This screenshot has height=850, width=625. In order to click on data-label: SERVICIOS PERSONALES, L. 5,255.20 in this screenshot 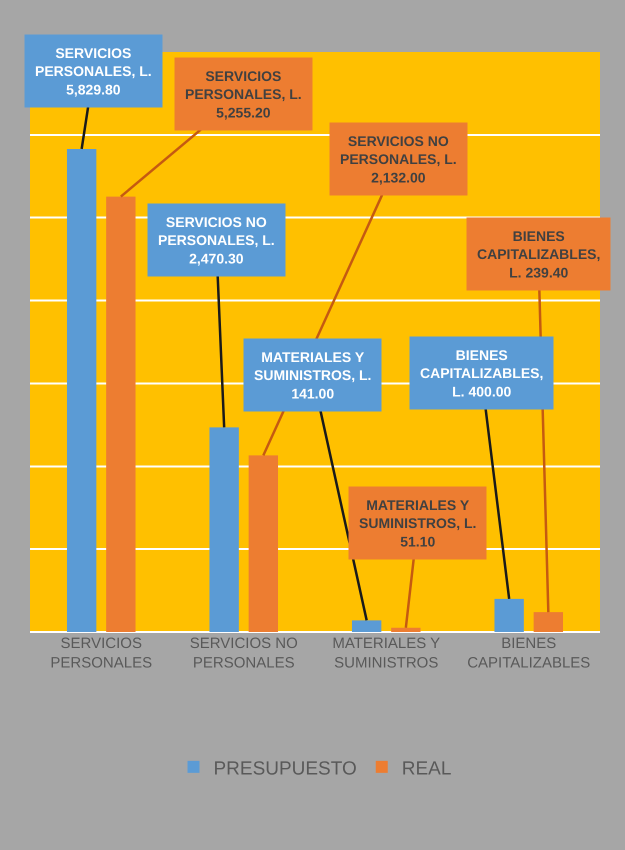, I will do `click(243, 94)`.